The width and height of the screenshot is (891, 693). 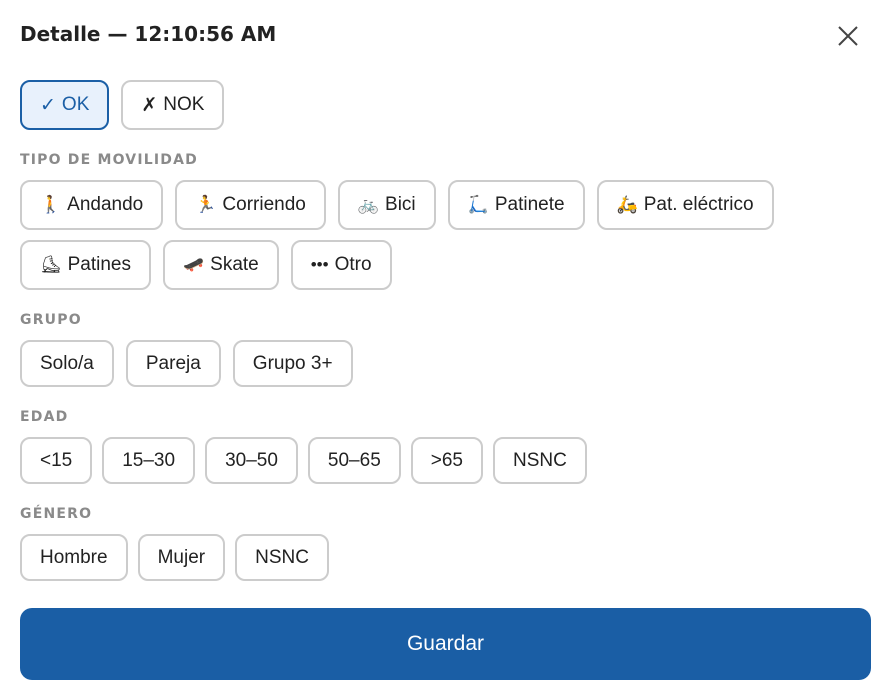 What do you see at coordinates (206, 204) in the screenshot?
I see `running-icon: 🏃` at bounding box center [206, 204].